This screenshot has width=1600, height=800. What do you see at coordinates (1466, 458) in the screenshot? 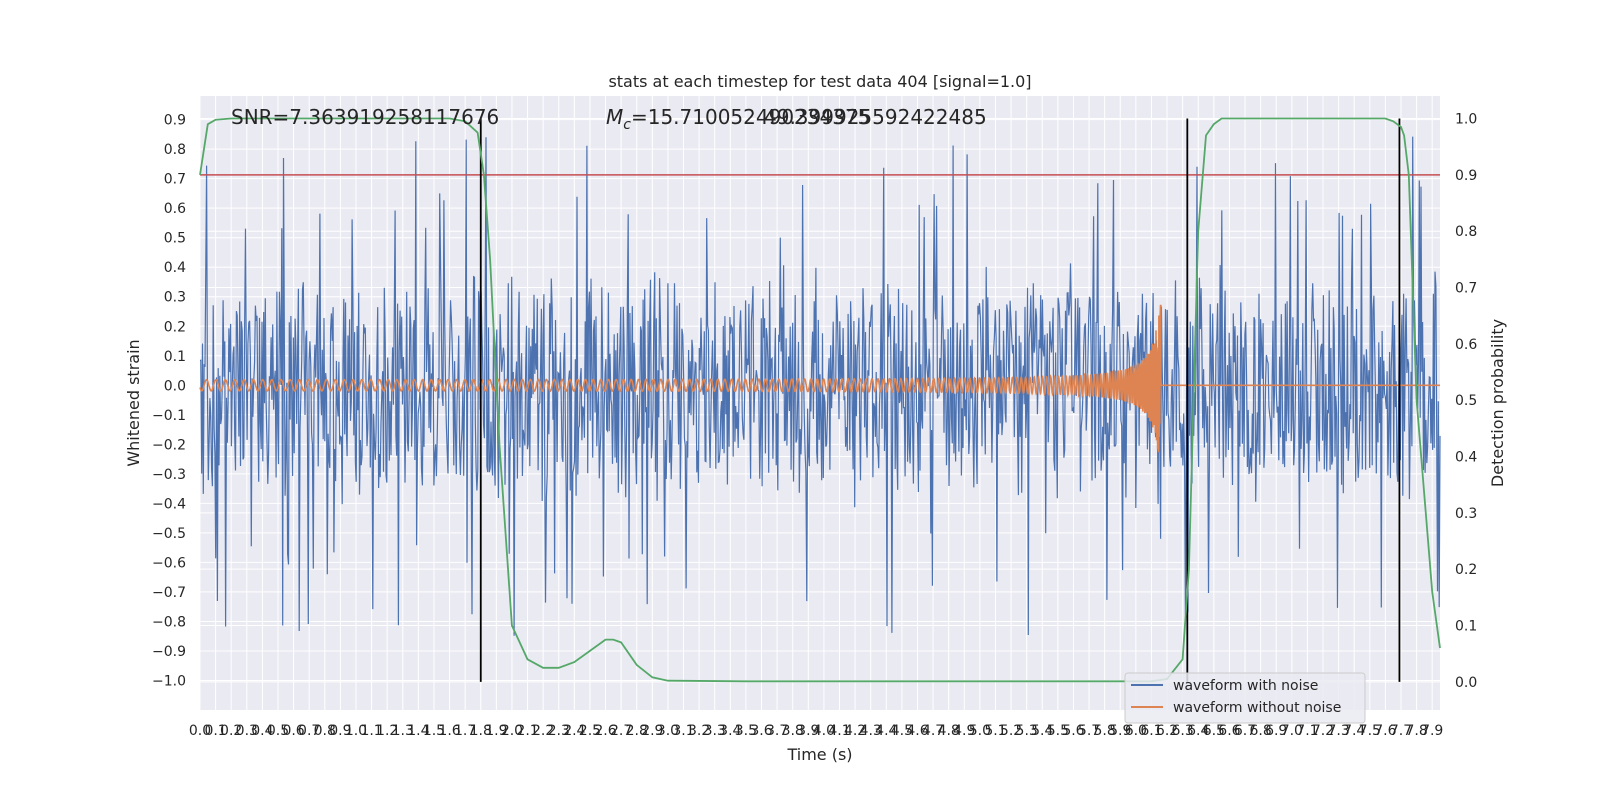
I see `y-right-tick-label: 0.4` at bounding box center [1466, 458].